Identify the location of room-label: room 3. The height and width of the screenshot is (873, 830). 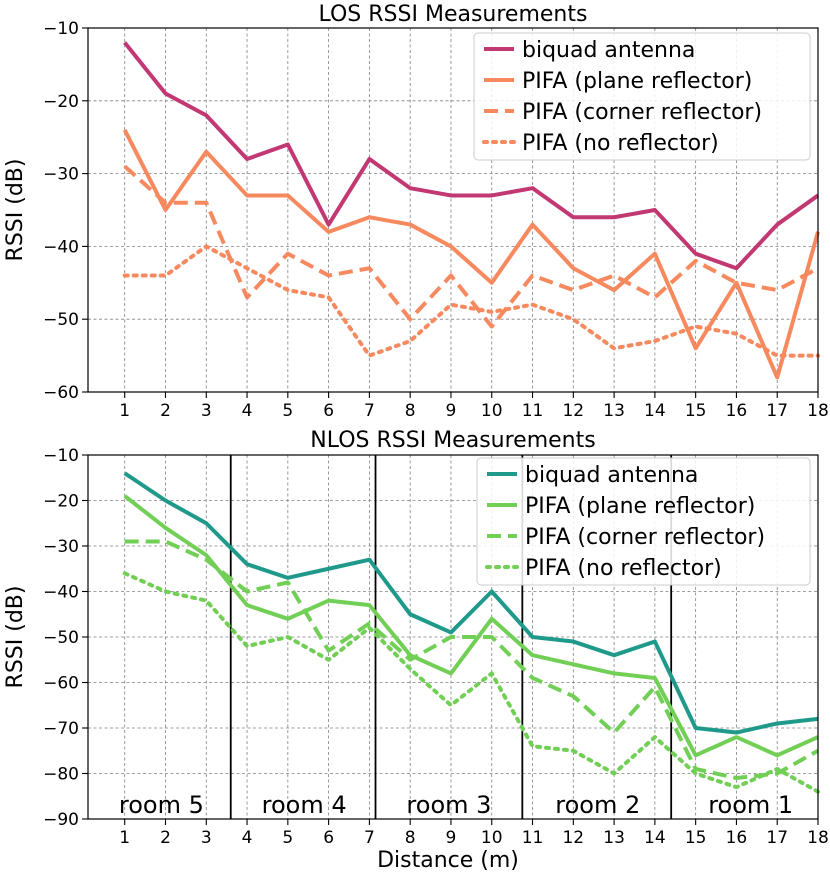
(448, 805).